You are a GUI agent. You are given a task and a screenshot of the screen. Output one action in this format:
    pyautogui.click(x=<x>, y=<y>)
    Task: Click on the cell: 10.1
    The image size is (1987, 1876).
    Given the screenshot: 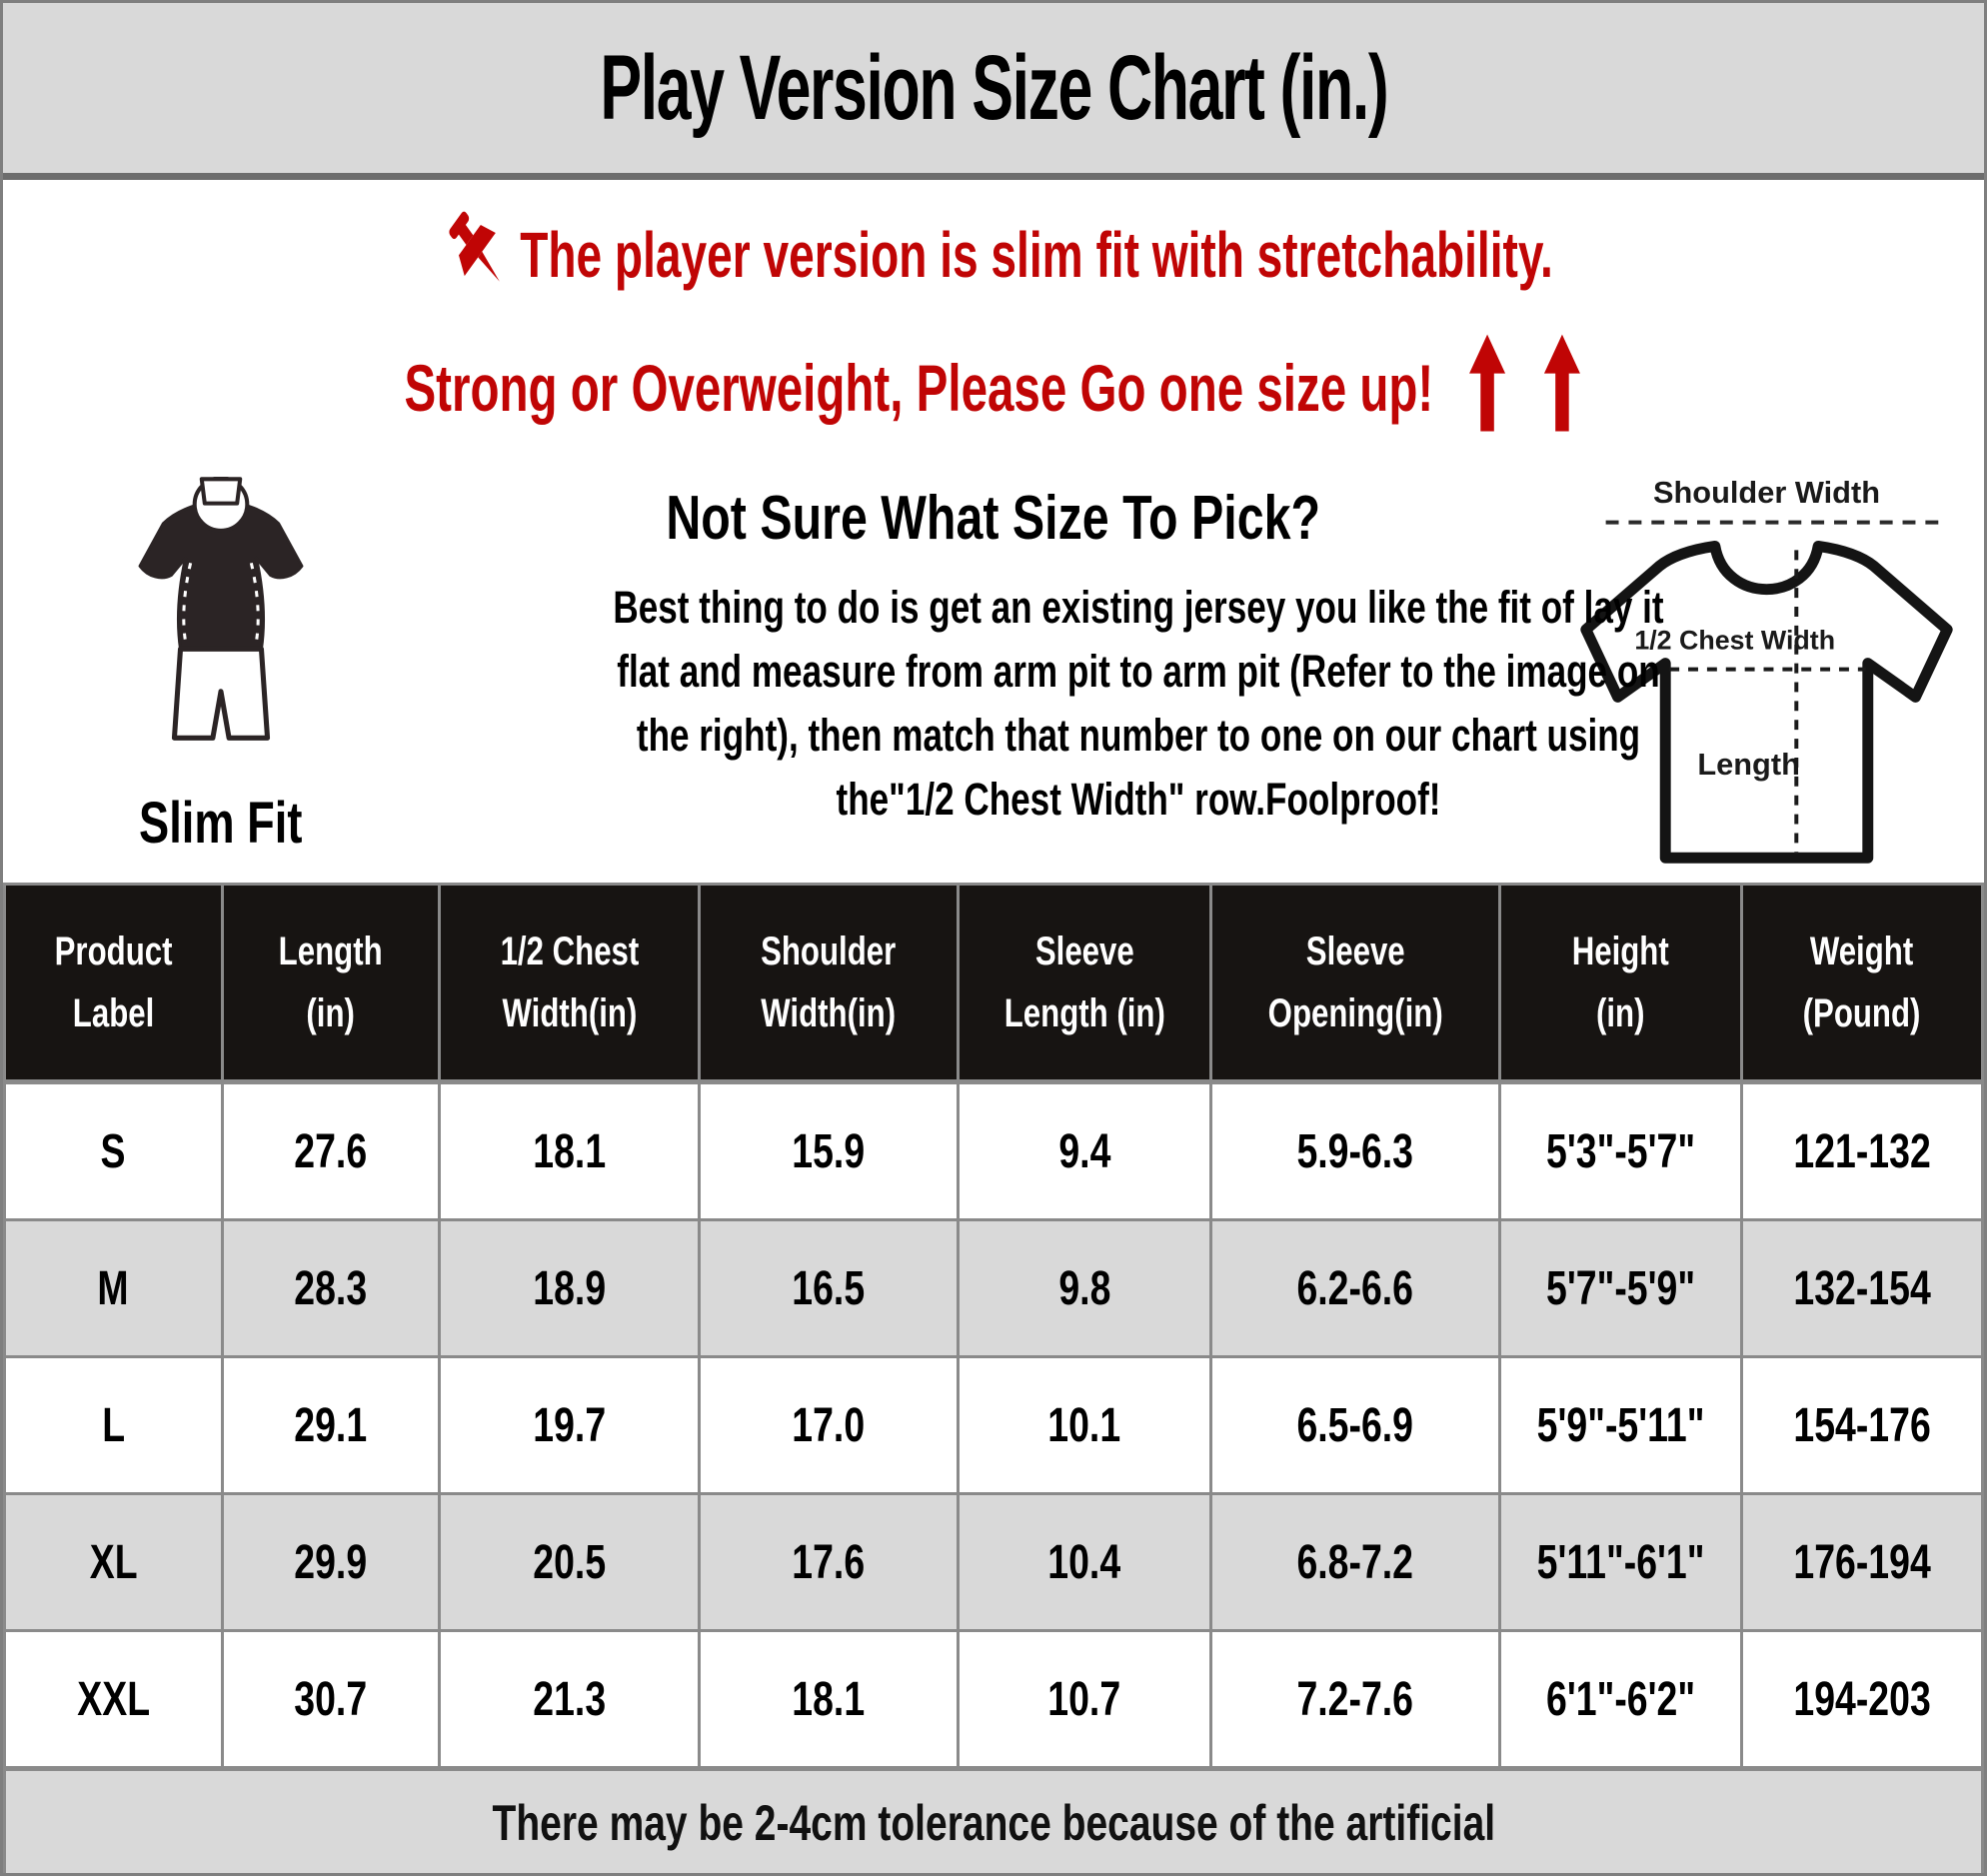 What is the action you would take?
    pyautogui.click(x=1084, y=1425)
    